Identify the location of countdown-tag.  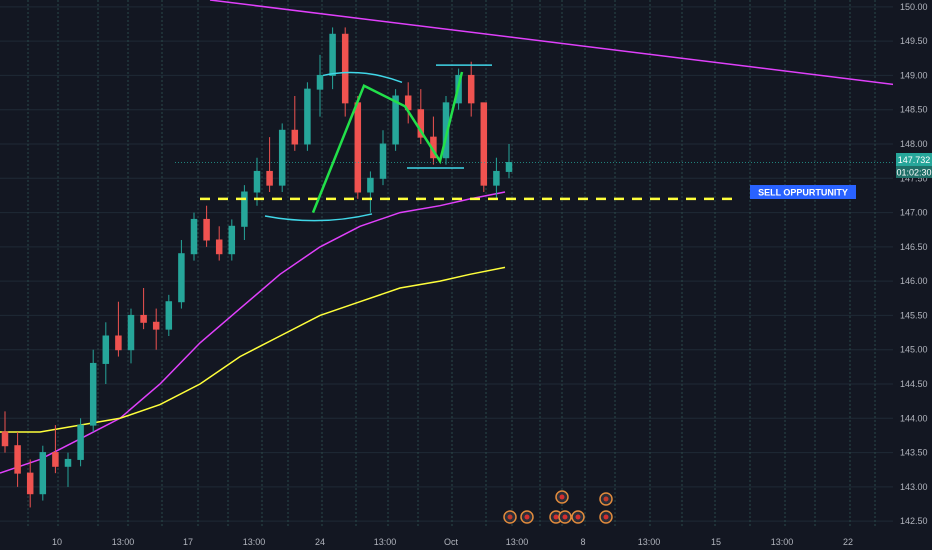
(914, 172).